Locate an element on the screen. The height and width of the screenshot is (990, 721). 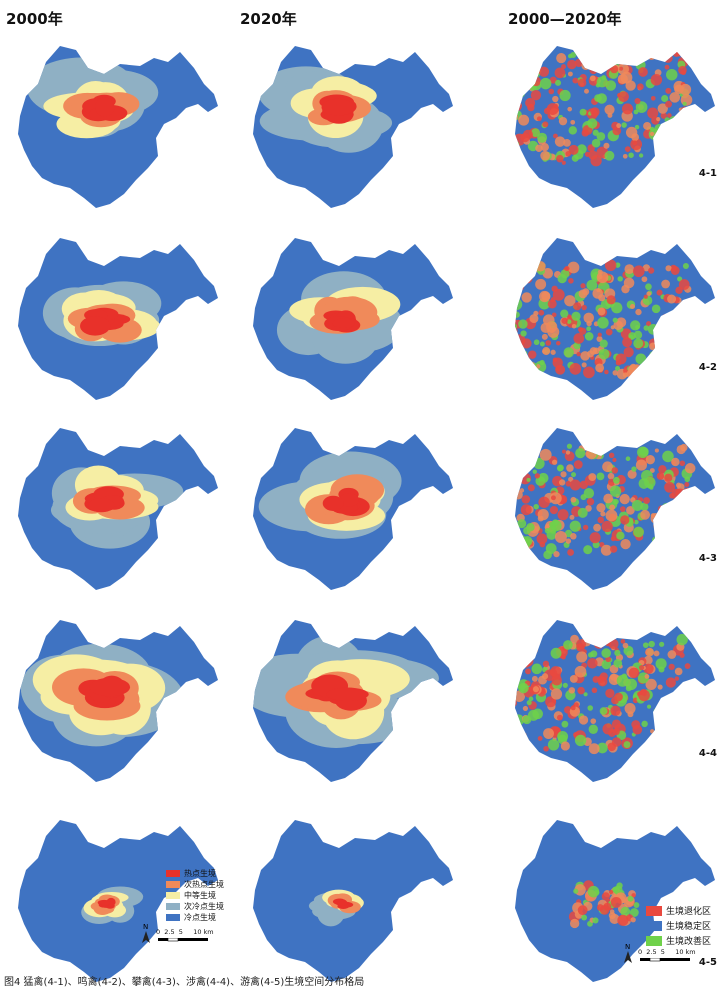
column-title-2020: 2020年 is located at coordinates (268, 19).